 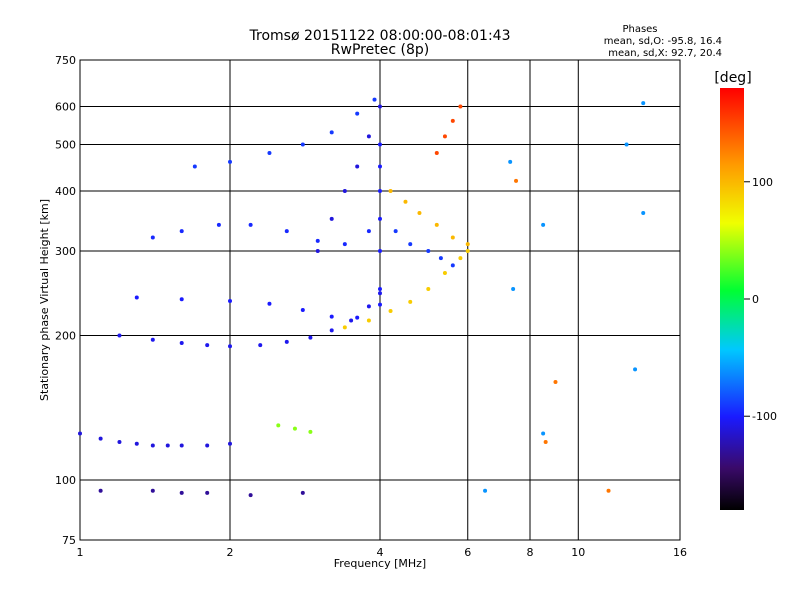 What do you see at coordinates (65, 107) in the screenshot?
I see `y-tick-label: 600` at bounding box center [65, 107].